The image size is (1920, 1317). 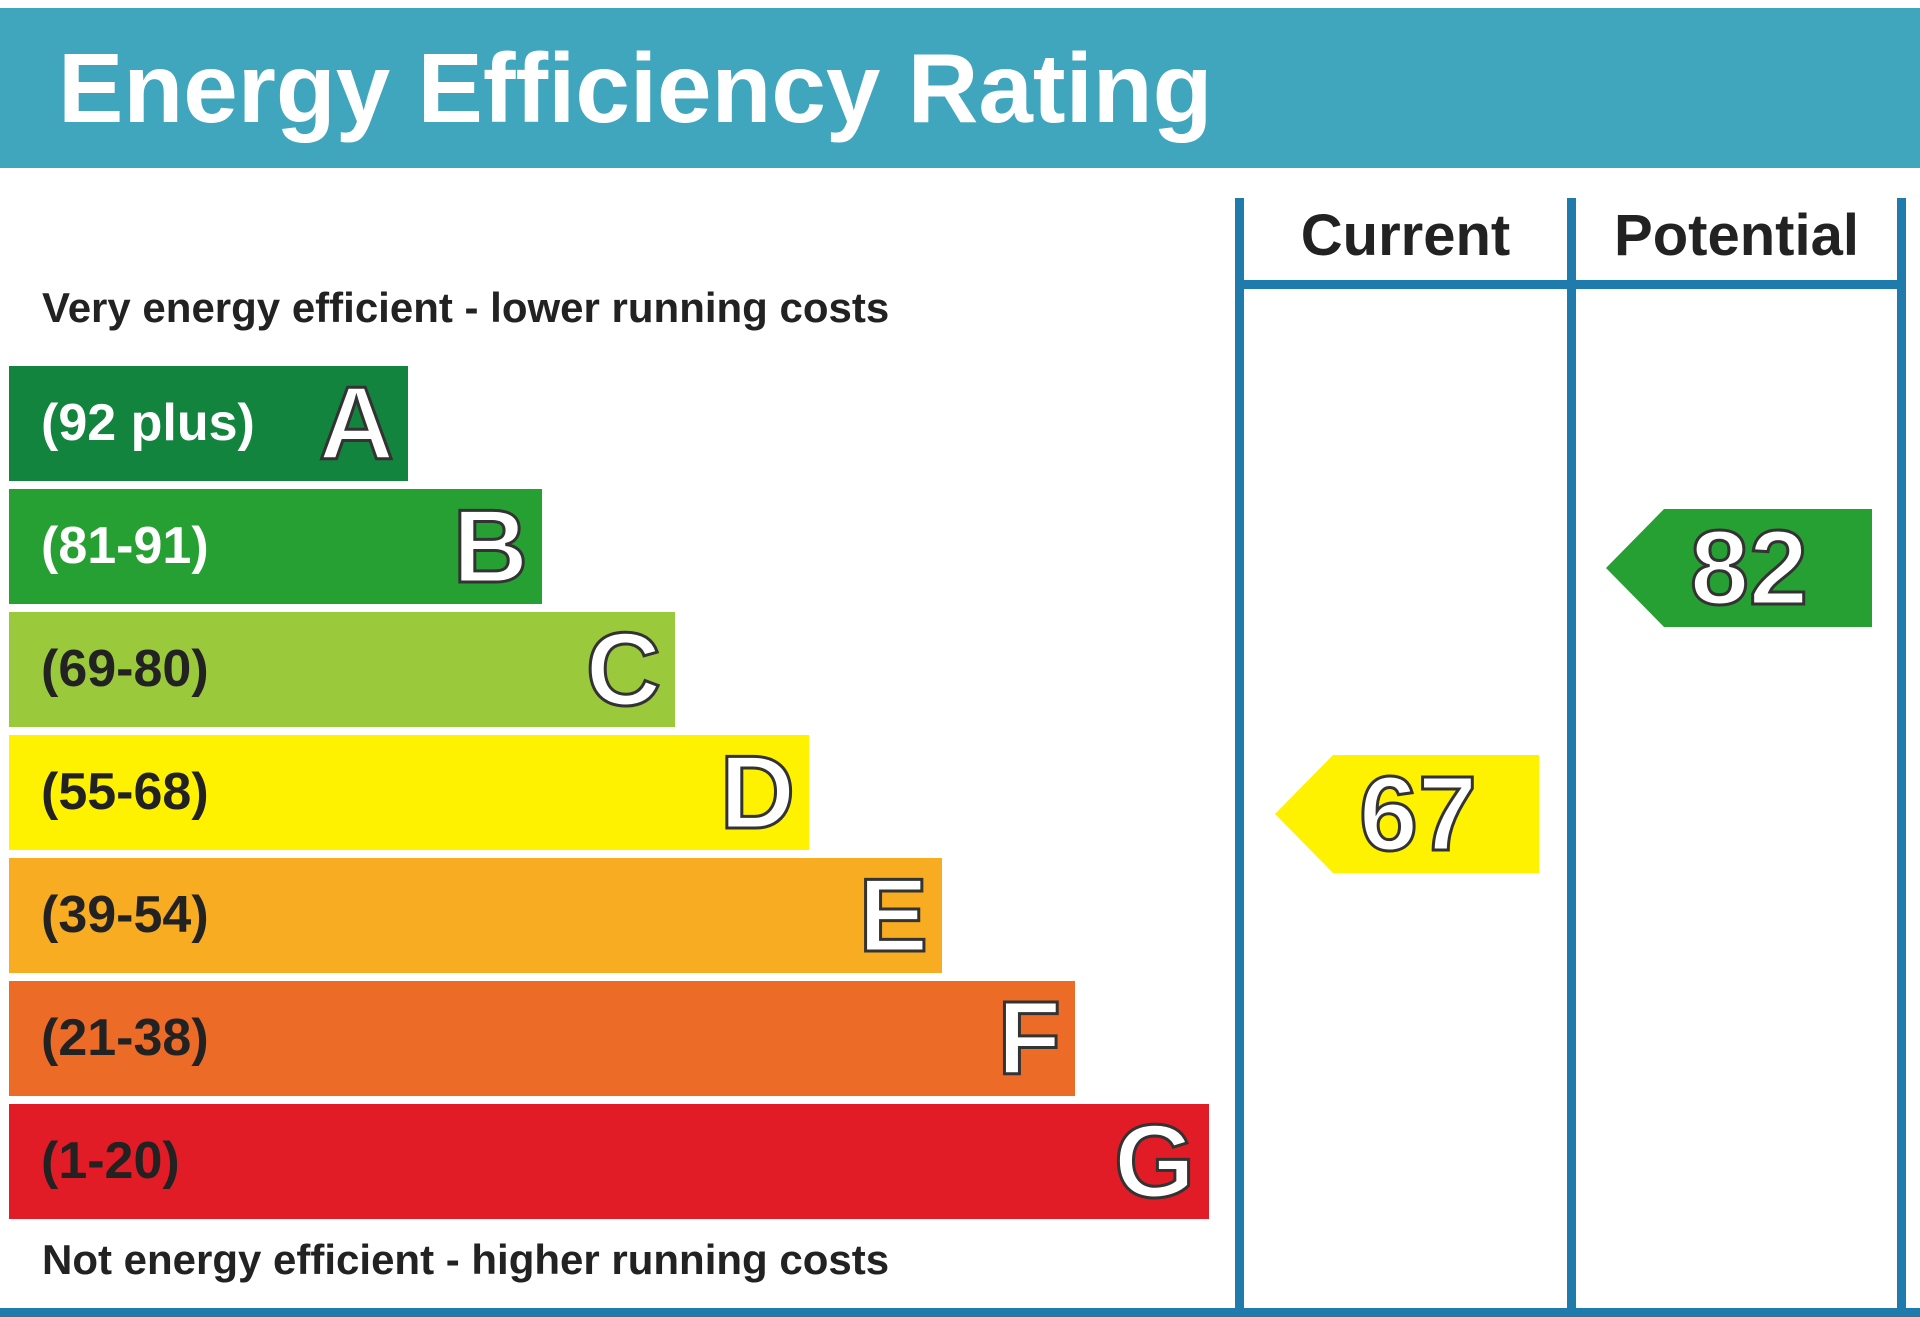 What do you see at coordinates (1571, 757) in the screenshot?
I see `frame-line-middle` at bounding box center [1571, 757].